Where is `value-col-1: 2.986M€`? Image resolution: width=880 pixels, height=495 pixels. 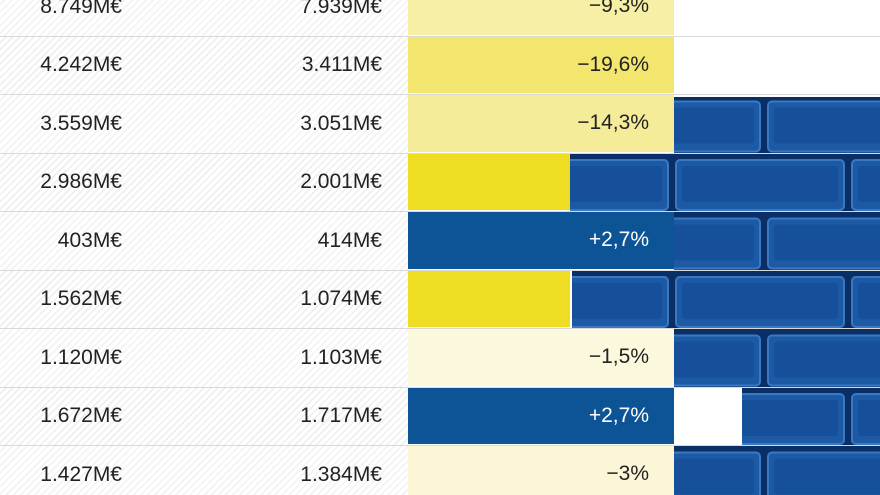 value-col-1: 2.986M€ is located at coordinates (81, 182).